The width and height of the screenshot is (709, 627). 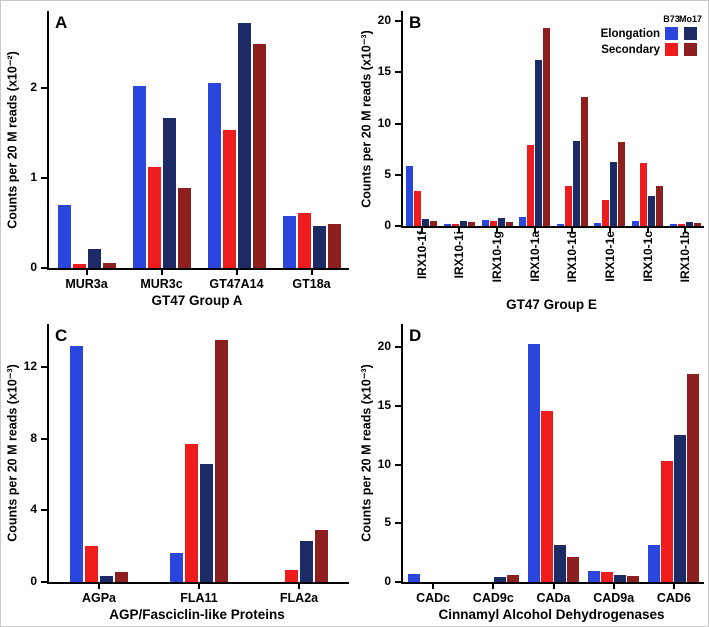 What do you see at coordinates (471, 223) in the screenshot?
I see `bar-irx10-1i-mo17-secondary` at bounding box center [471, 223].